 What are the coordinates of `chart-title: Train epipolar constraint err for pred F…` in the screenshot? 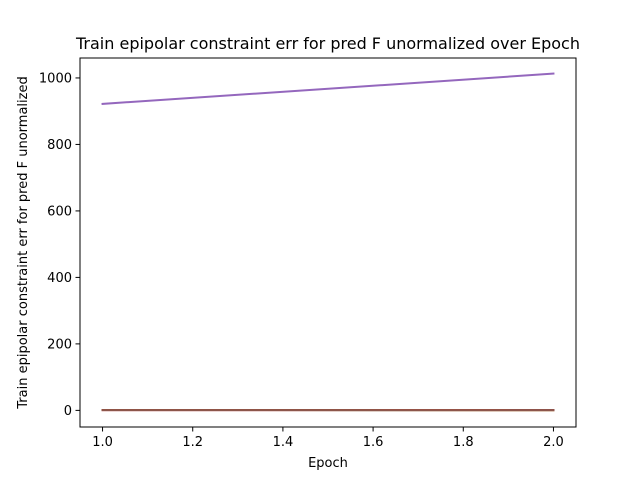 It's located at (327, 43).